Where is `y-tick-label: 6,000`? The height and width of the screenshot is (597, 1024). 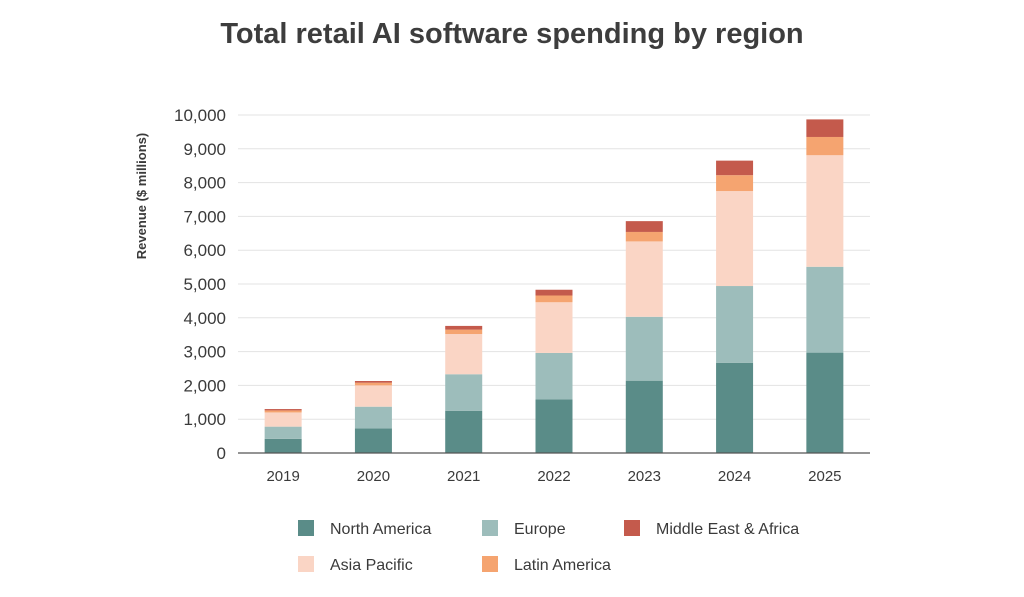 y-tick-label: 6,000 is located at coordinates (204, 250).